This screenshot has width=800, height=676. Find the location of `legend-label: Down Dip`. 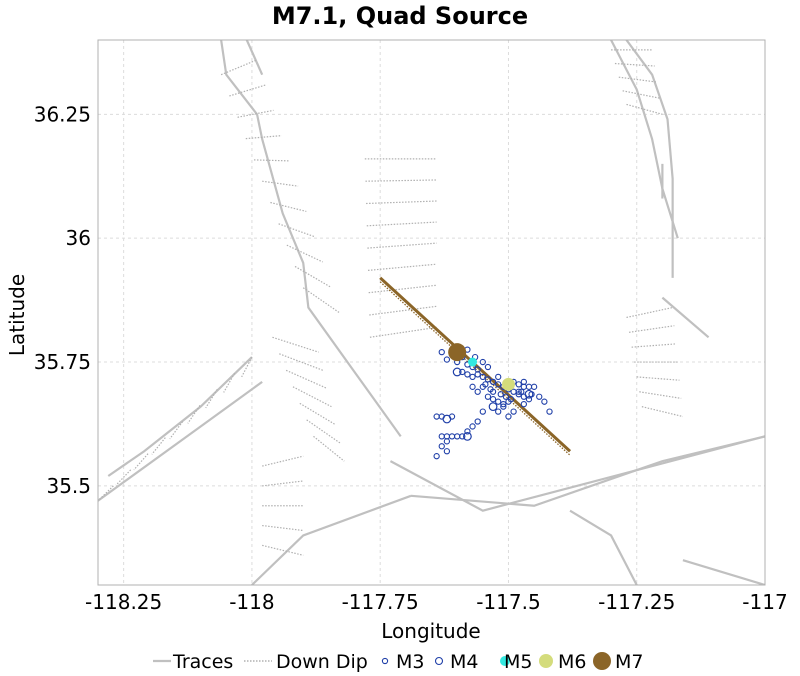

legend-label: Down Dip is located at coordinates (322, 662).